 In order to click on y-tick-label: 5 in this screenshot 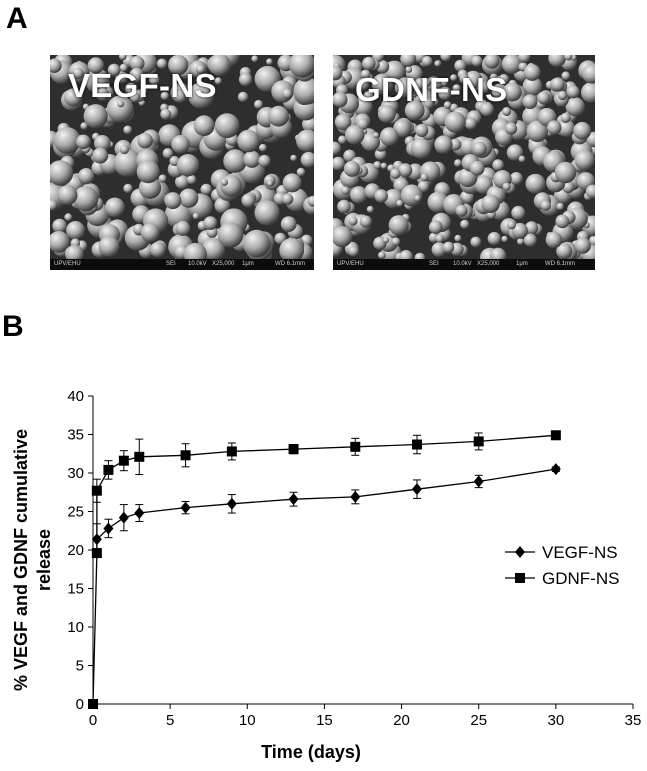, I will do `click(80, 666)`.